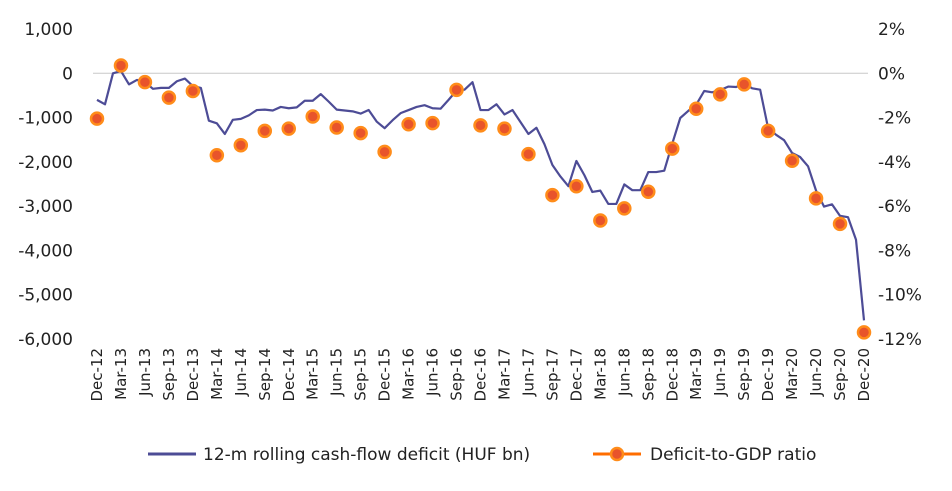 The height and width of the screenshot is (491, 952). Describe the element at coordinates (840, 374) in the screenshot. I see `x-tick-label: Sep-20` at that location.